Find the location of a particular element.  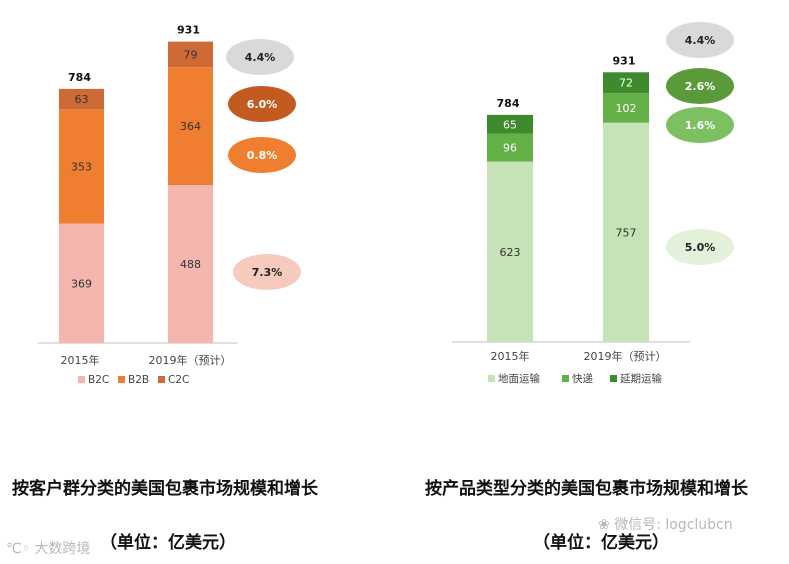

product-total-label-1: 931 is located at coordinates (624, 60).